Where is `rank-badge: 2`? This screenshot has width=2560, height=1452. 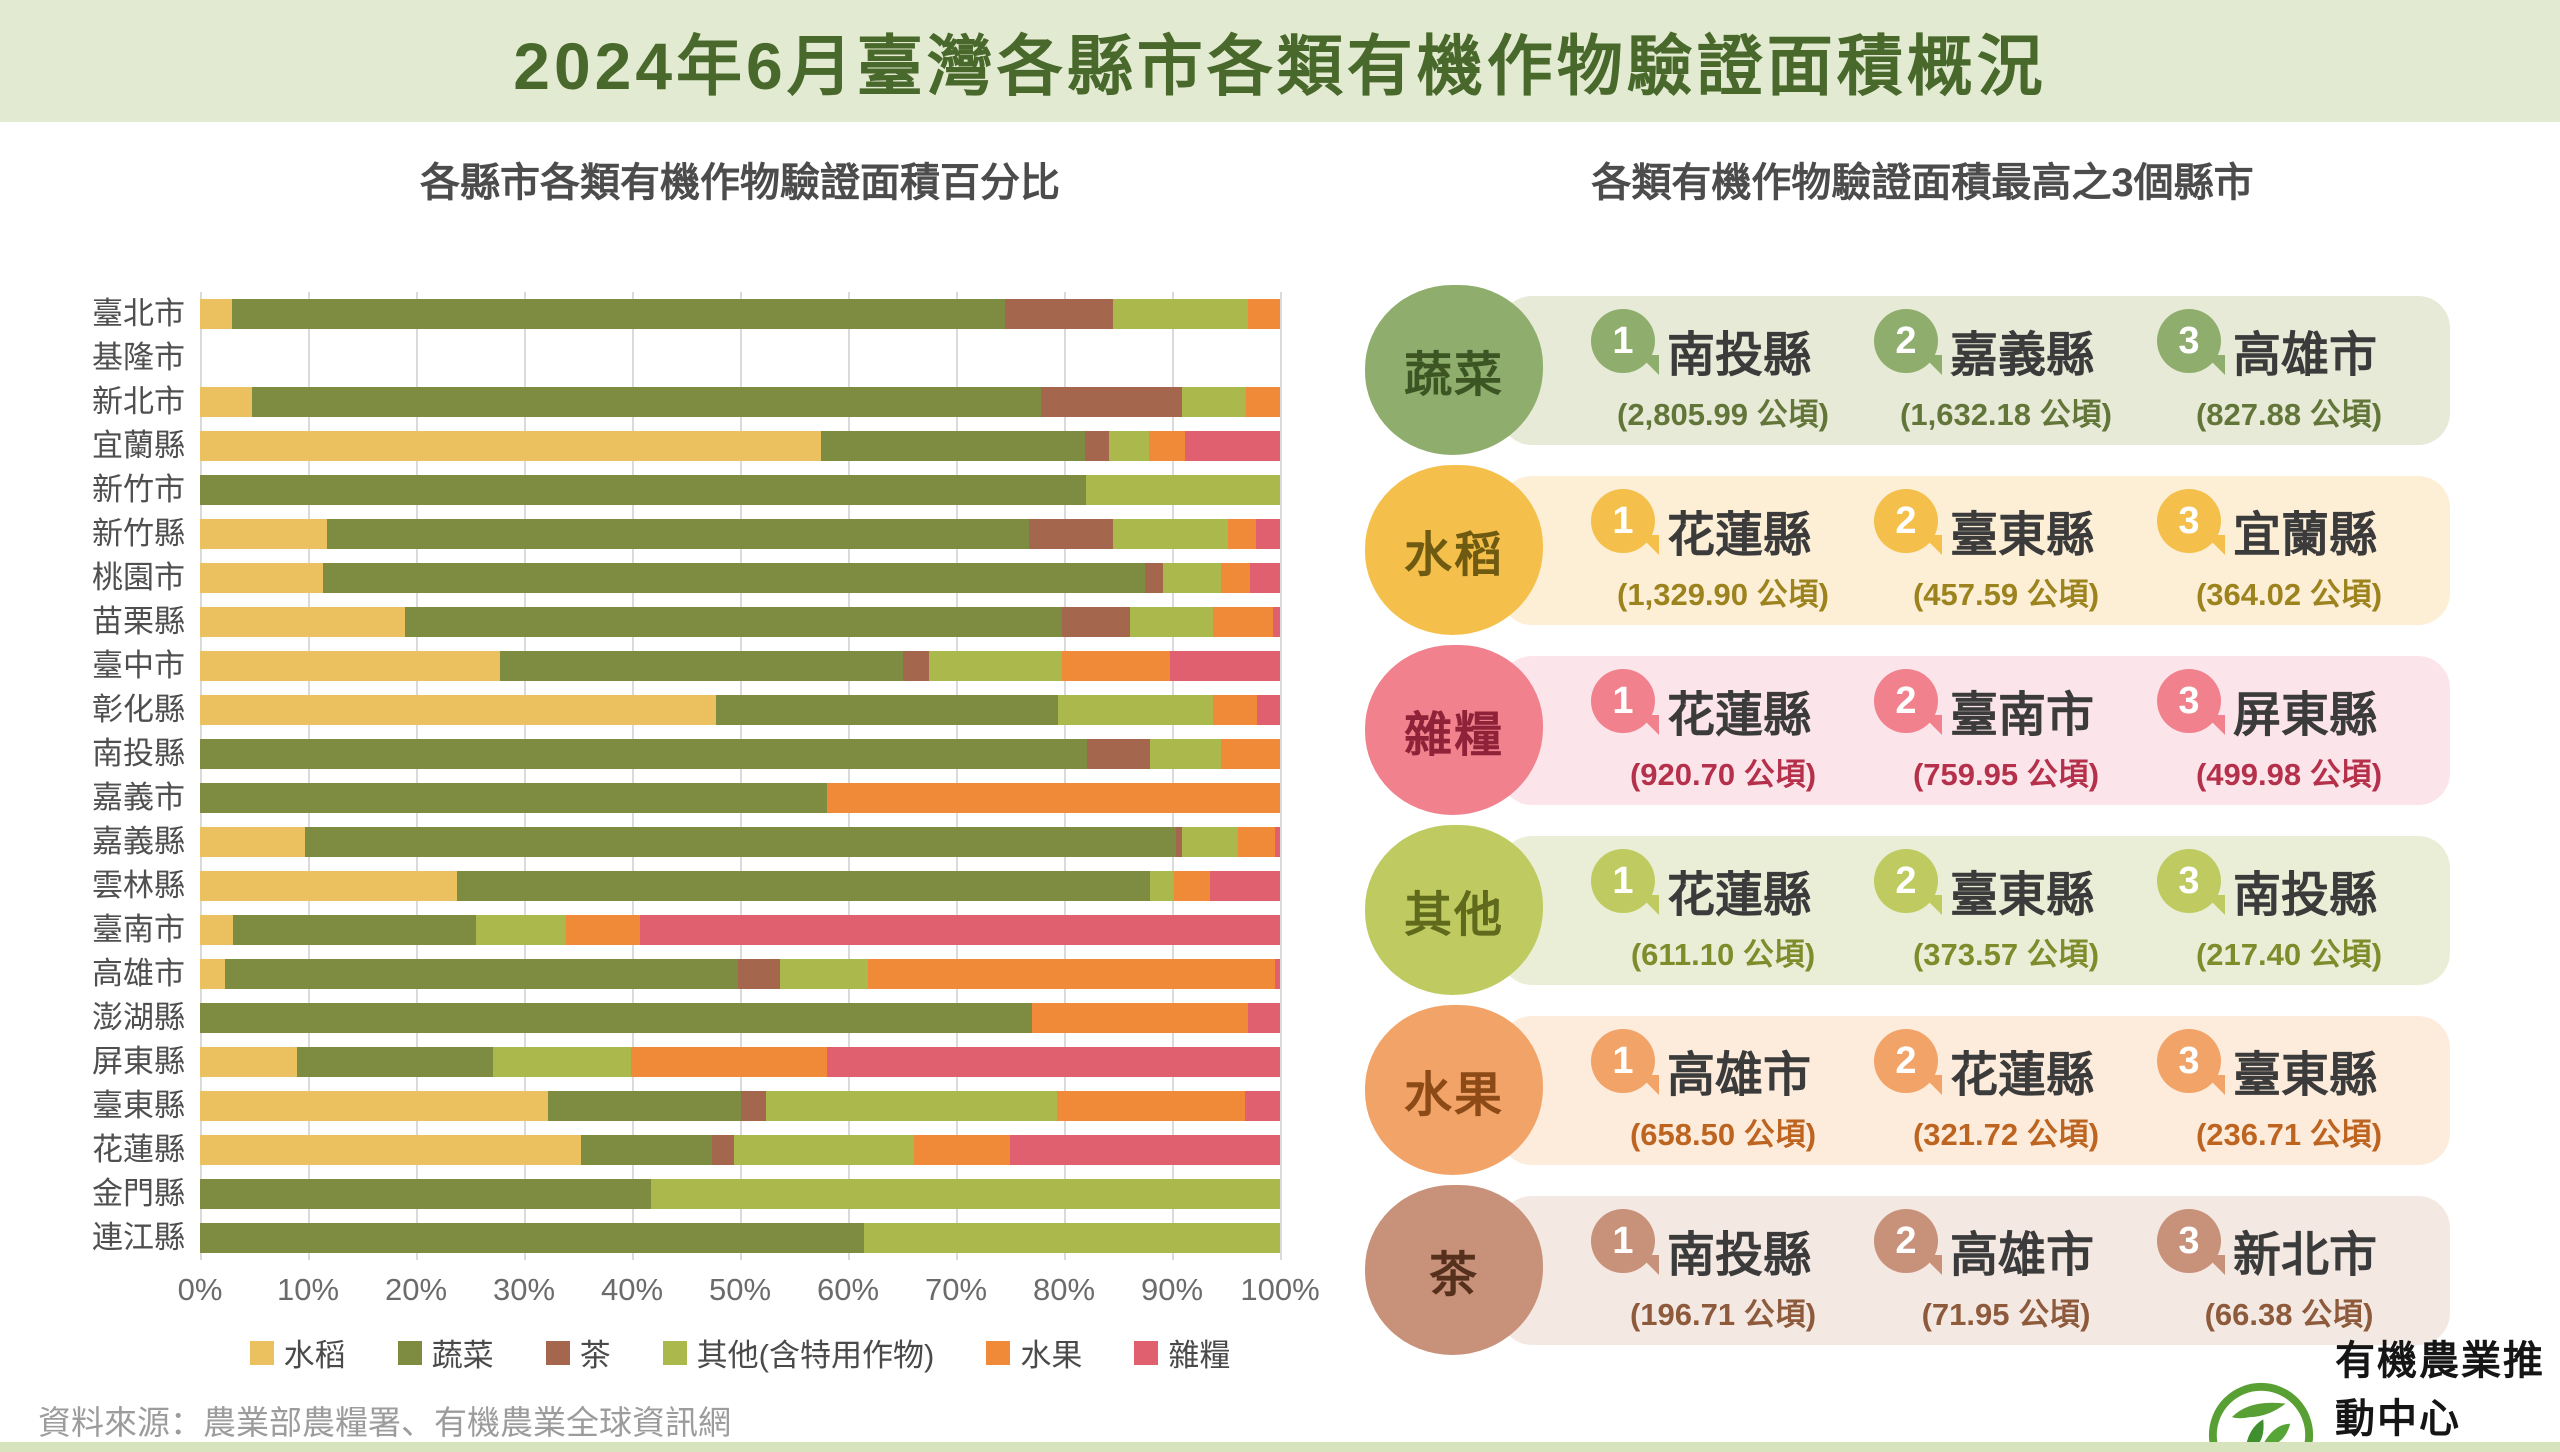 rank-badge: 2 is located at coordinates (1908, 882).